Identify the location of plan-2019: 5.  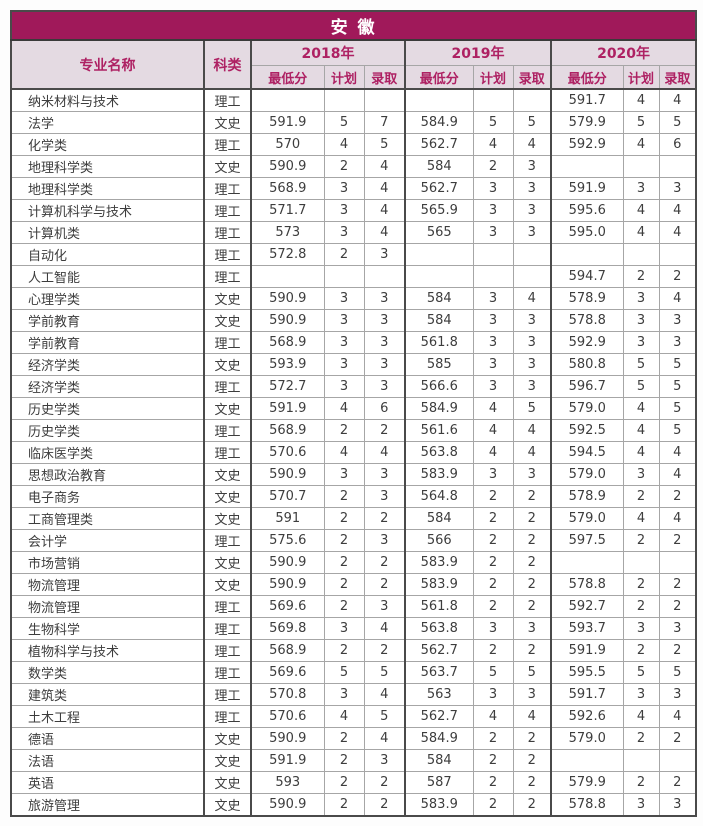
(493, 672).